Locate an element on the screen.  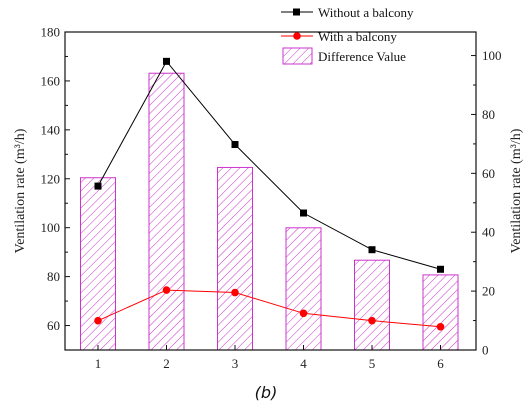
left-tick-label: 80 is located at coordinates (53, 276).